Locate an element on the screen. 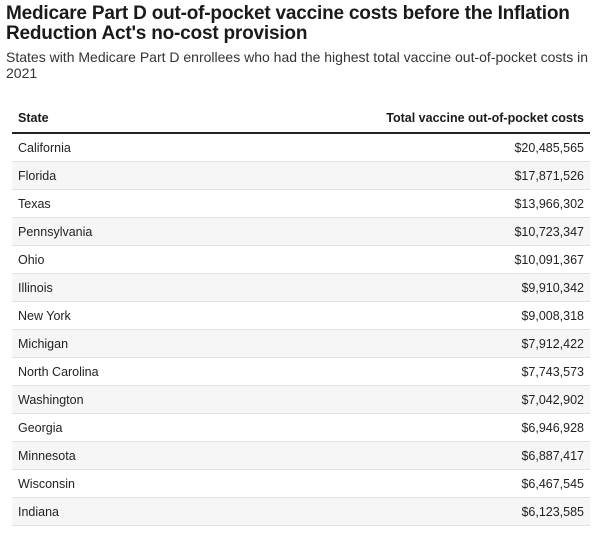 This screenshot has width=600, height=539. cell-cost: $7,743,573 is located at coordinates (389, 371).